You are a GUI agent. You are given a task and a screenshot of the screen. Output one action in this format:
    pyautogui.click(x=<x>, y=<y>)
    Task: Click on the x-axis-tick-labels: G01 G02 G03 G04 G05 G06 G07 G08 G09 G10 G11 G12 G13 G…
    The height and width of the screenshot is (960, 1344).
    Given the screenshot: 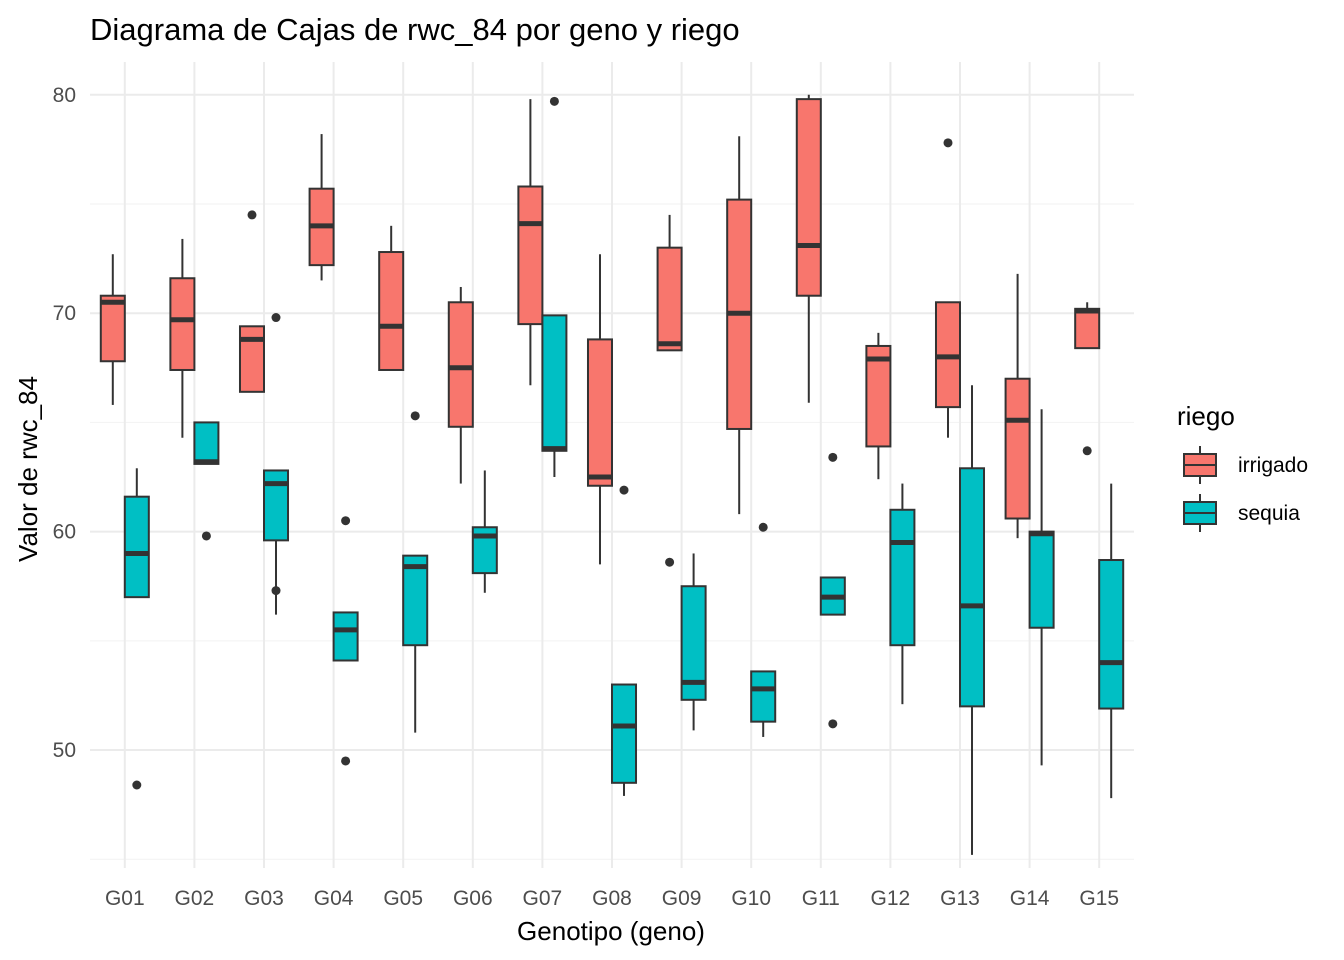 What is the action you would take?
    pyautogui.click(x=612, y=898)
    